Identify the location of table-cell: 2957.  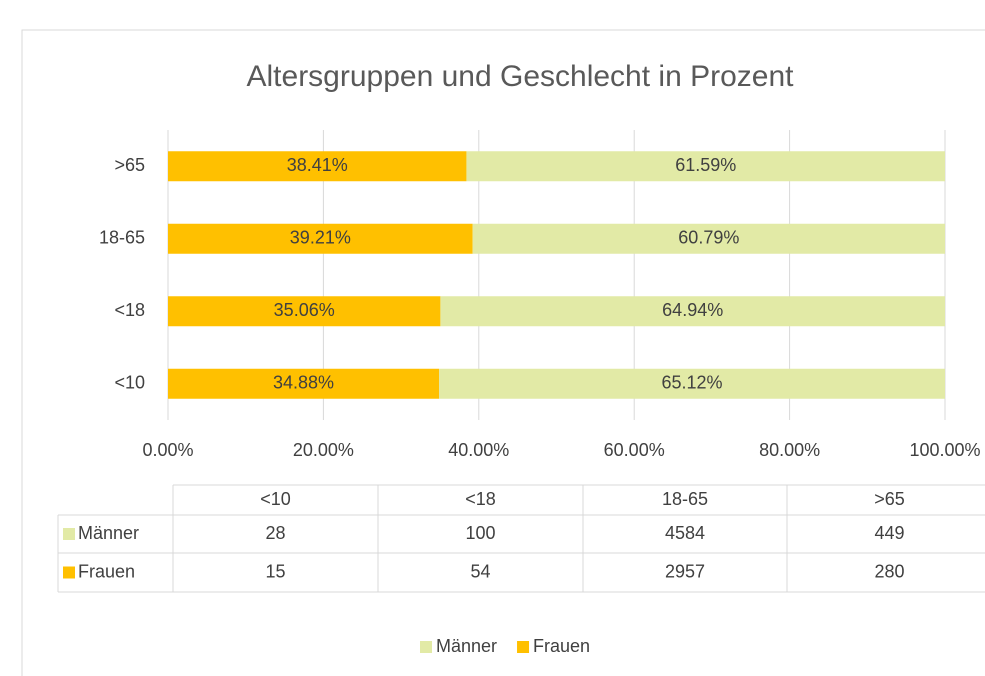
(685, 571).